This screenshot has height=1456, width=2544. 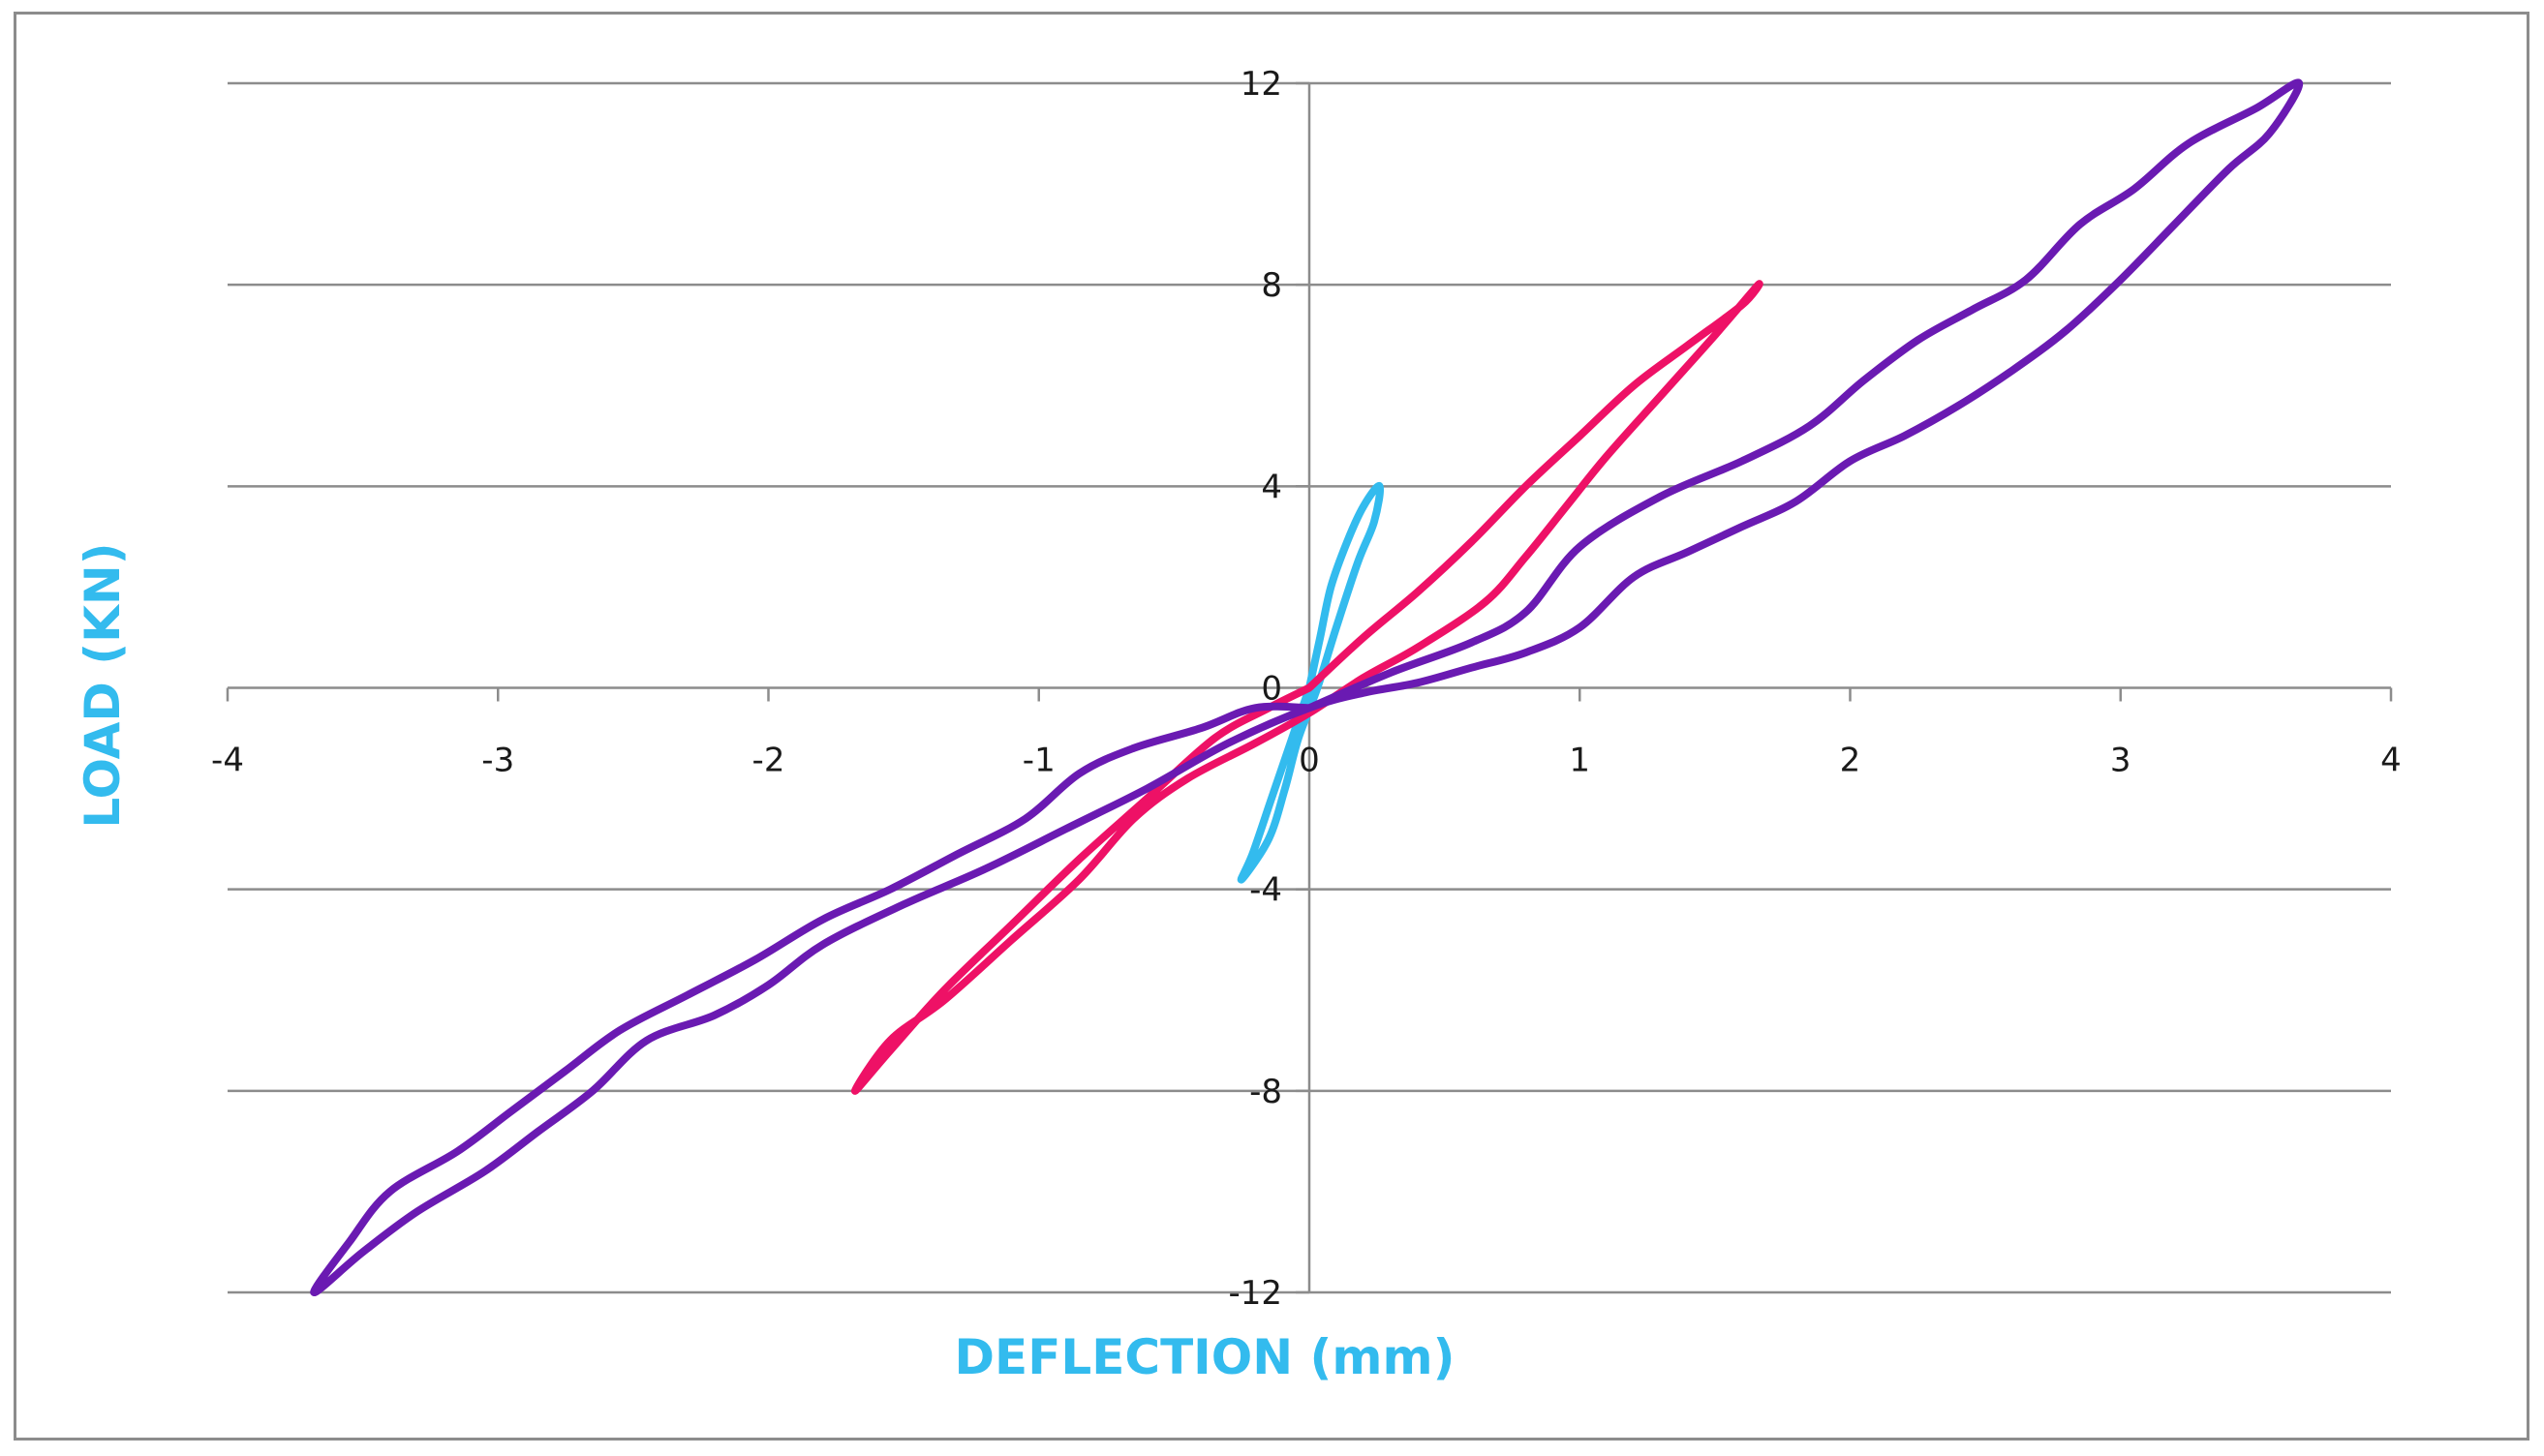 What do you see at coordinates (1271, 690) in the screenshot?
I see `y-tick-label: 0` at bounding box center [1271, 690].